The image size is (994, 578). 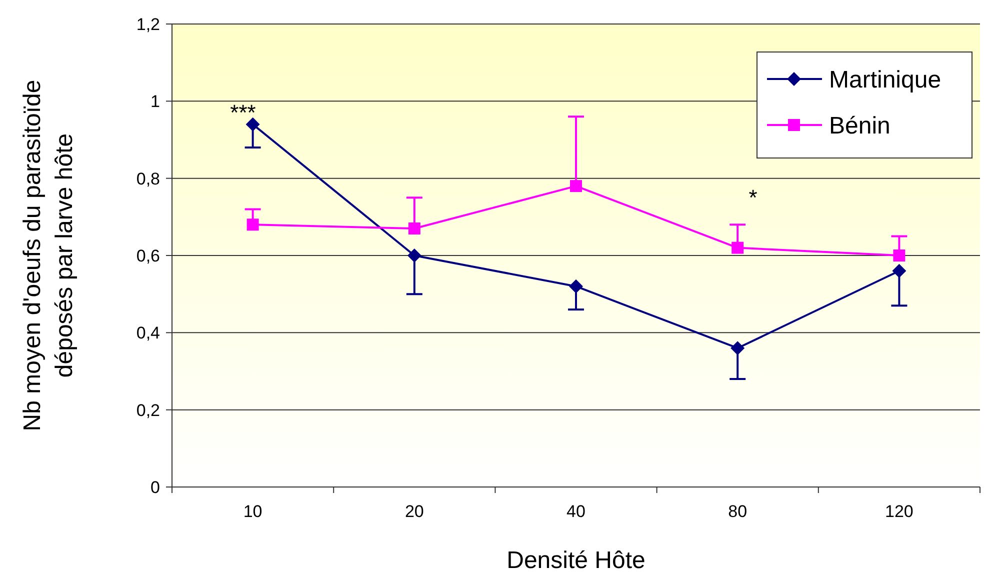 I want to click on y-tick-label: 0,6, so click(x=148, y=256).